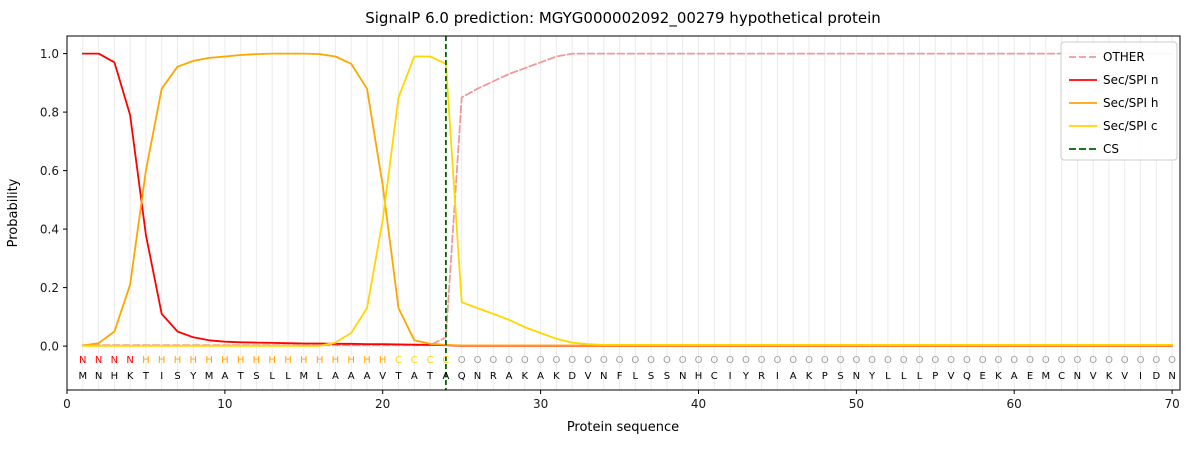  Describe the element at coordinates (1061, 376) in the screenshot. I see `sequence-letter: C` at that location.